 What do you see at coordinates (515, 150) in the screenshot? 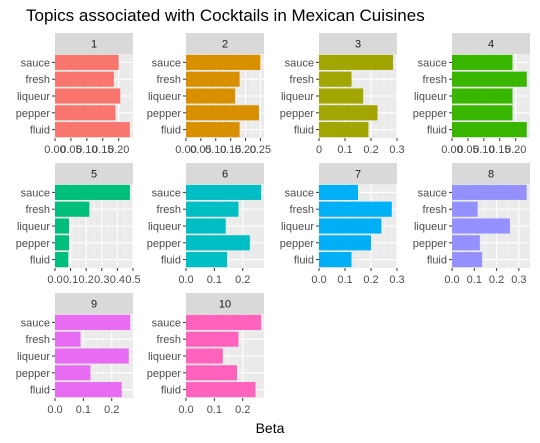
I see `x-tick-label: 0.20` at bounding box center [515, 150].